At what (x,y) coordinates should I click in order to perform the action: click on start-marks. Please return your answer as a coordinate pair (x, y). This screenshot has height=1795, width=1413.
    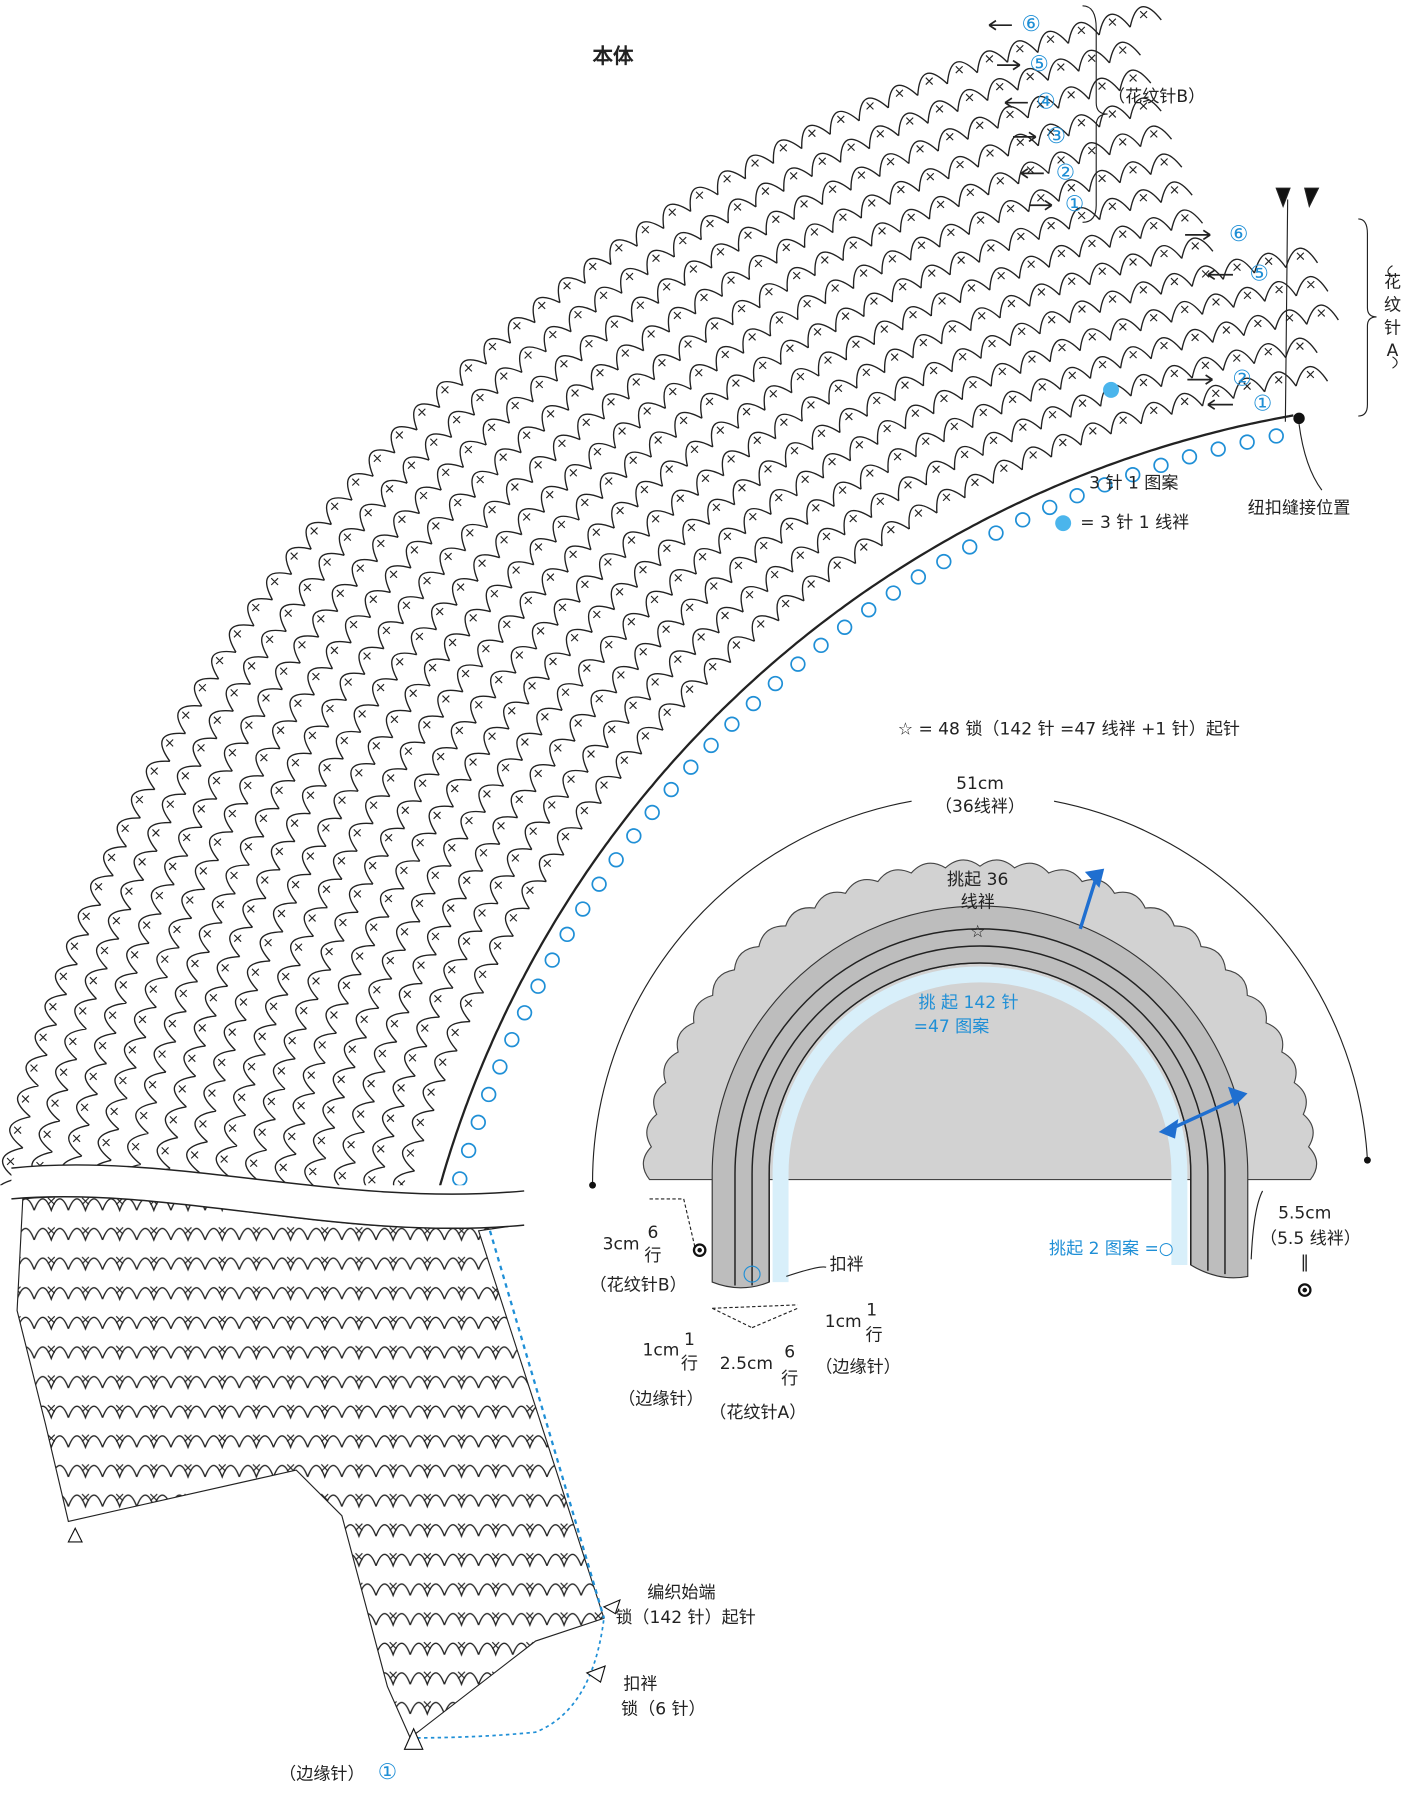
    Looking at the image, I should click on (344, 1638).